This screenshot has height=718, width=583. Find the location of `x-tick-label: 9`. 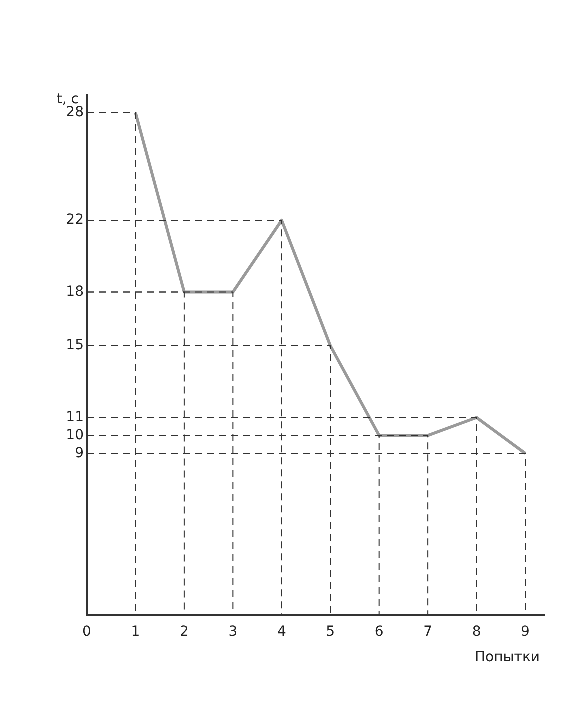

x-tick-label: 9 is located at coordinates (525, 632).